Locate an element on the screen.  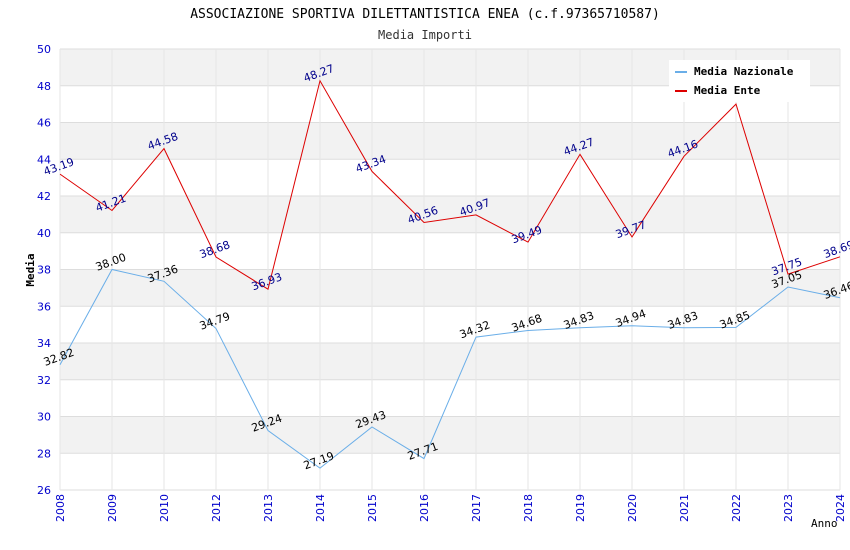
x-tick-label: 2024 is located at coordinates (840, 508).